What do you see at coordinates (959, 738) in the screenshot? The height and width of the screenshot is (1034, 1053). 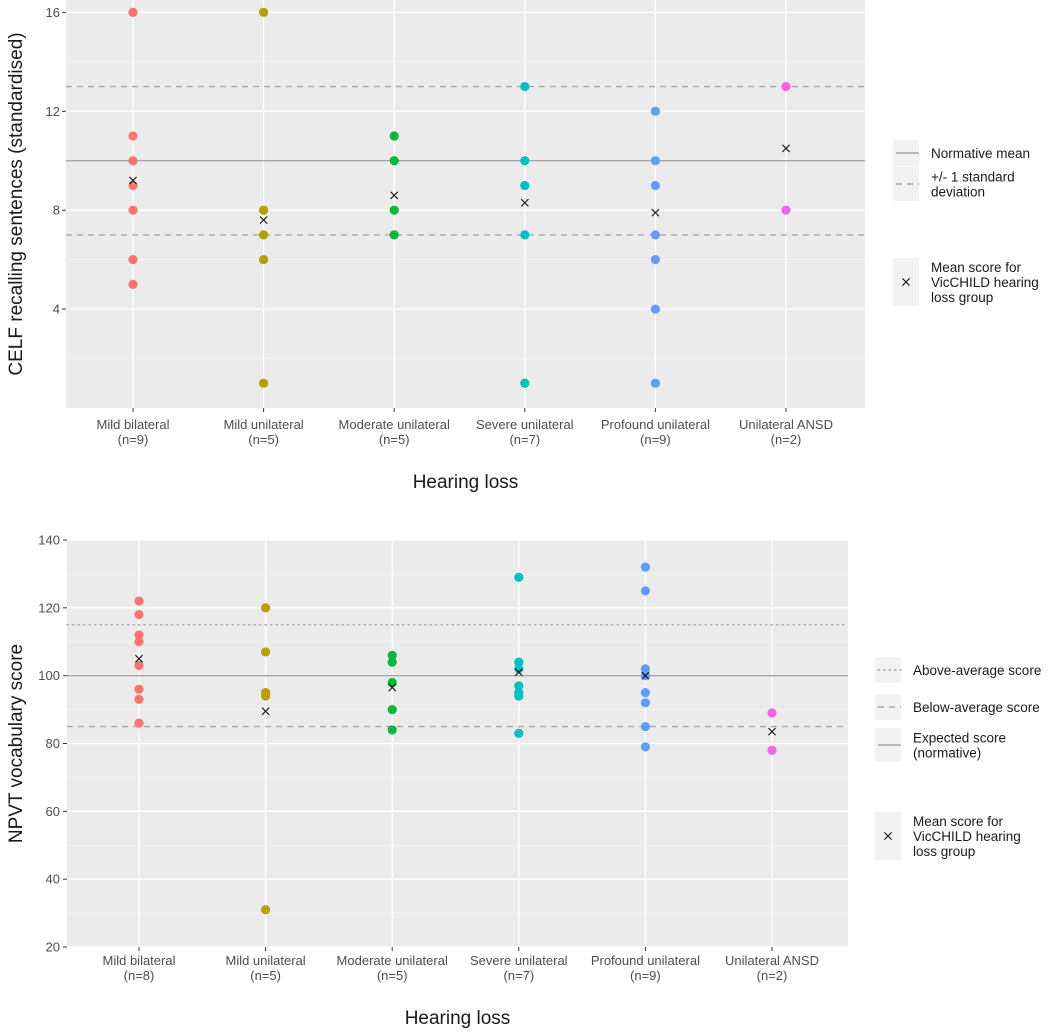 I see `legend-label: Expected score` at bounding box center [959, 738].